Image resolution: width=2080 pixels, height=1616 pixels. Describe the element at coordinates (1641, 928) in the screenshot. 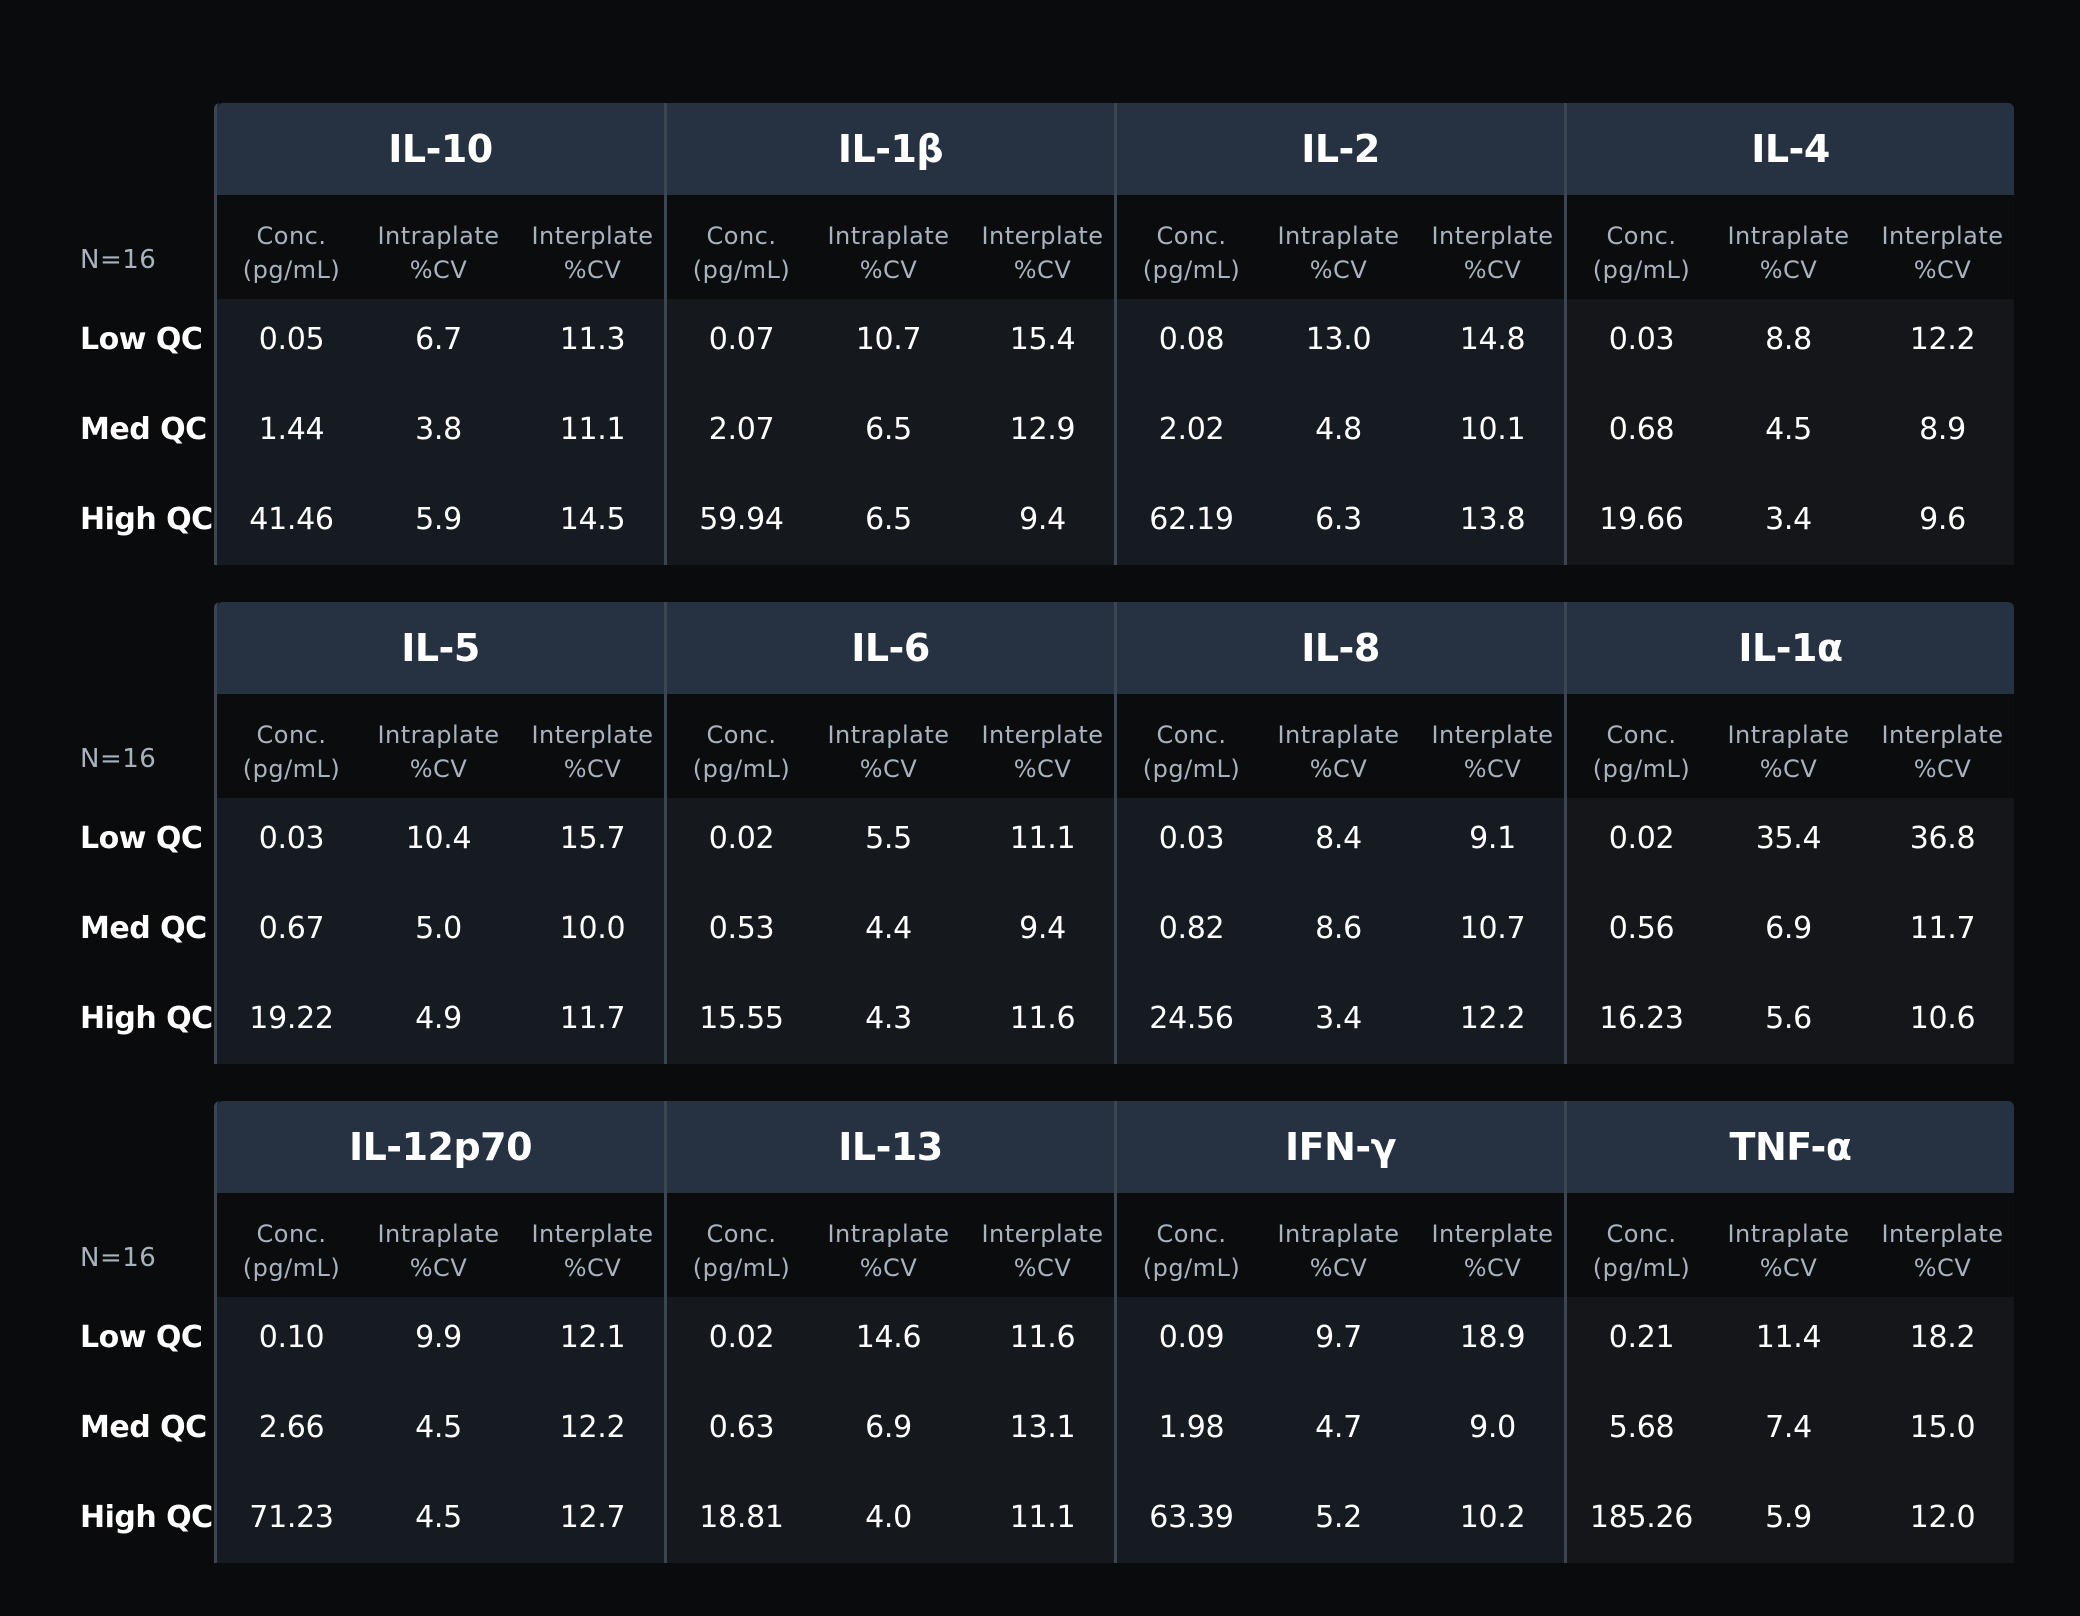

I see `conc-value: 0.56` at that location.